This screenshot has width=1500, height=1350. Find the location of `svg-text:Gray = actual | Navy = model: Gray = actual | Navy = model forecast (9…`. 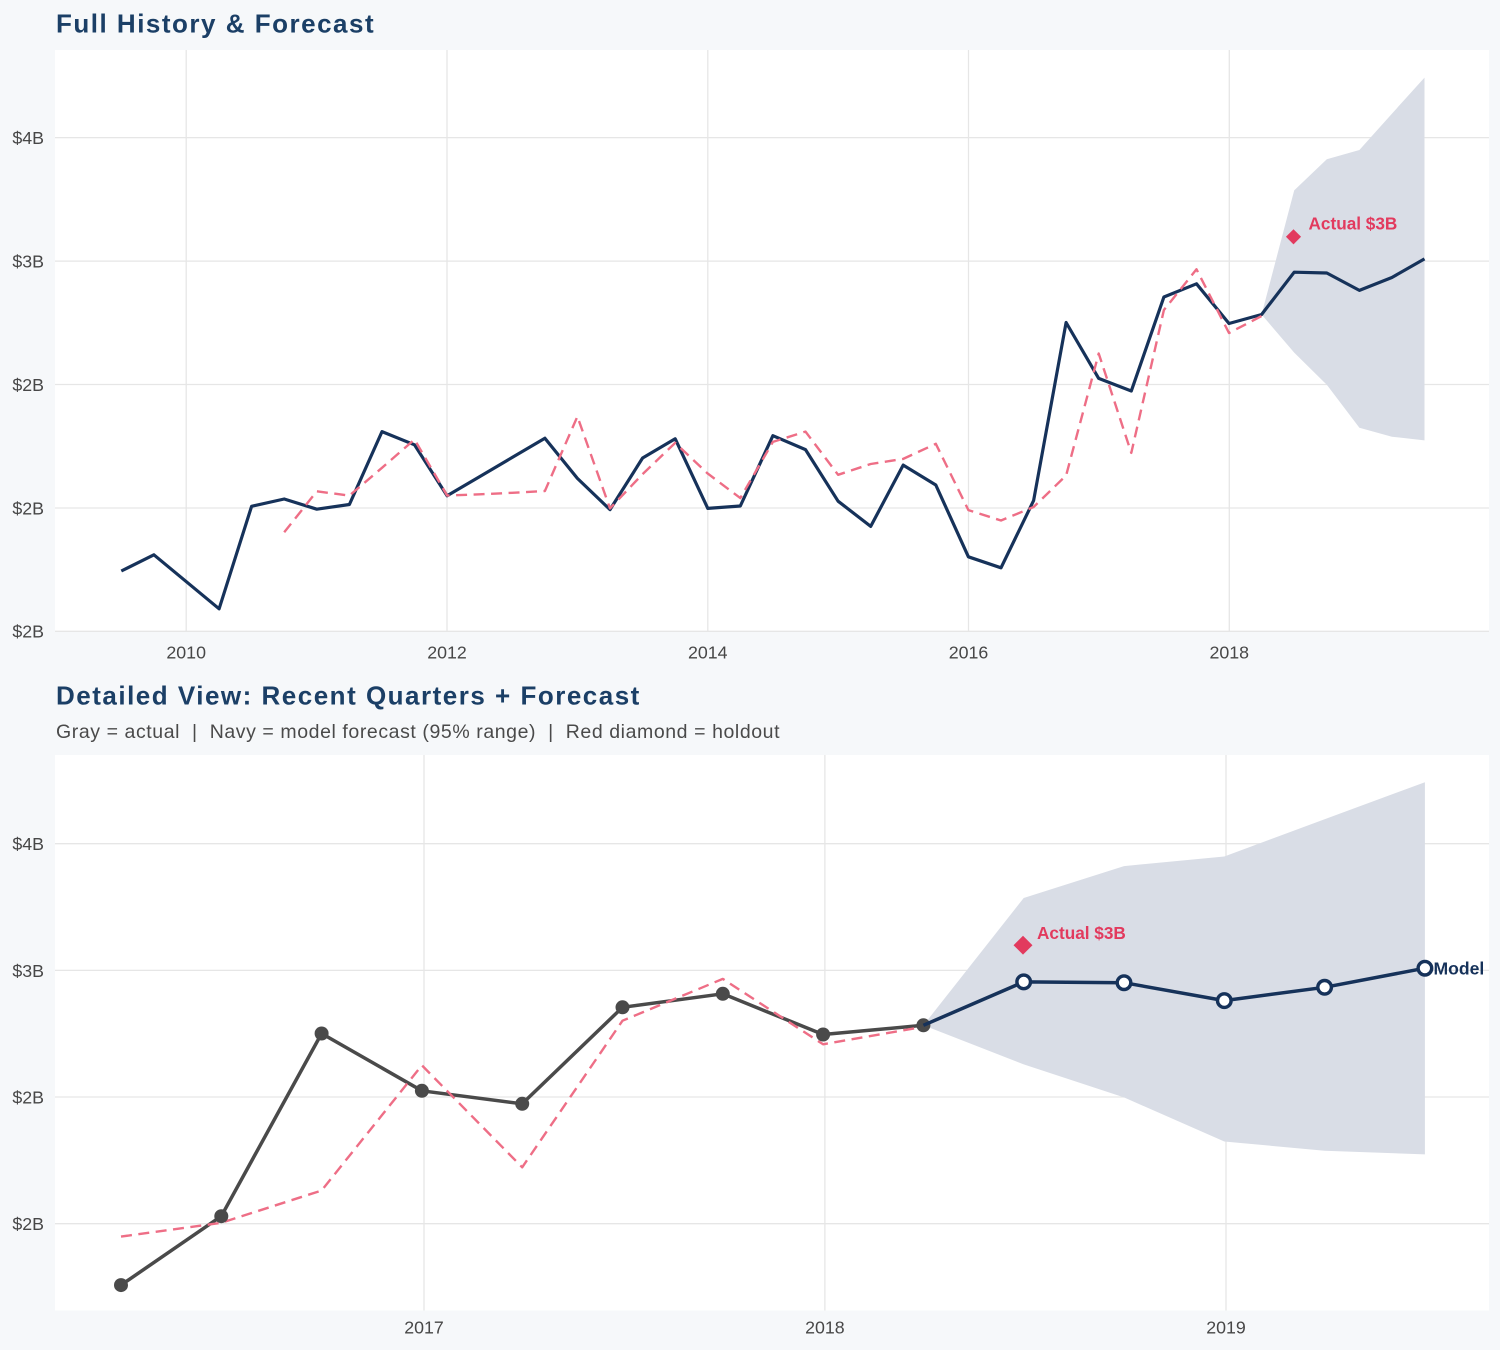

svg-text:Gray = actual | Navy = model: Gray = actual | Navy = model forecast (9… is located at coordinates (418, 732).